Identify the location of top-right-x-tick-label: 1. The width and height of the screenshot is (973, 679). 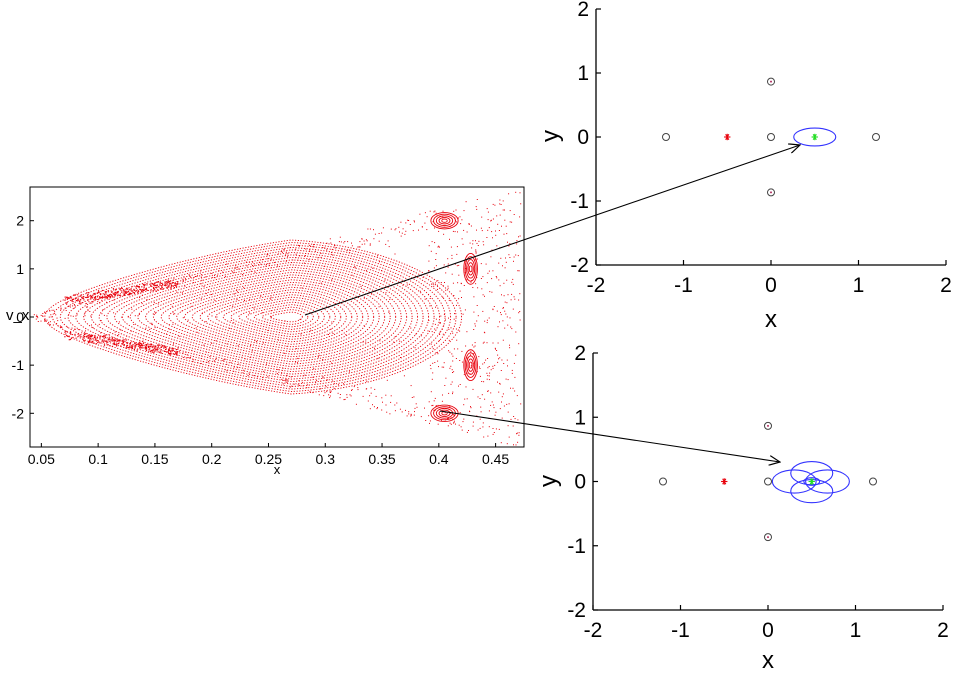
(859, 285).